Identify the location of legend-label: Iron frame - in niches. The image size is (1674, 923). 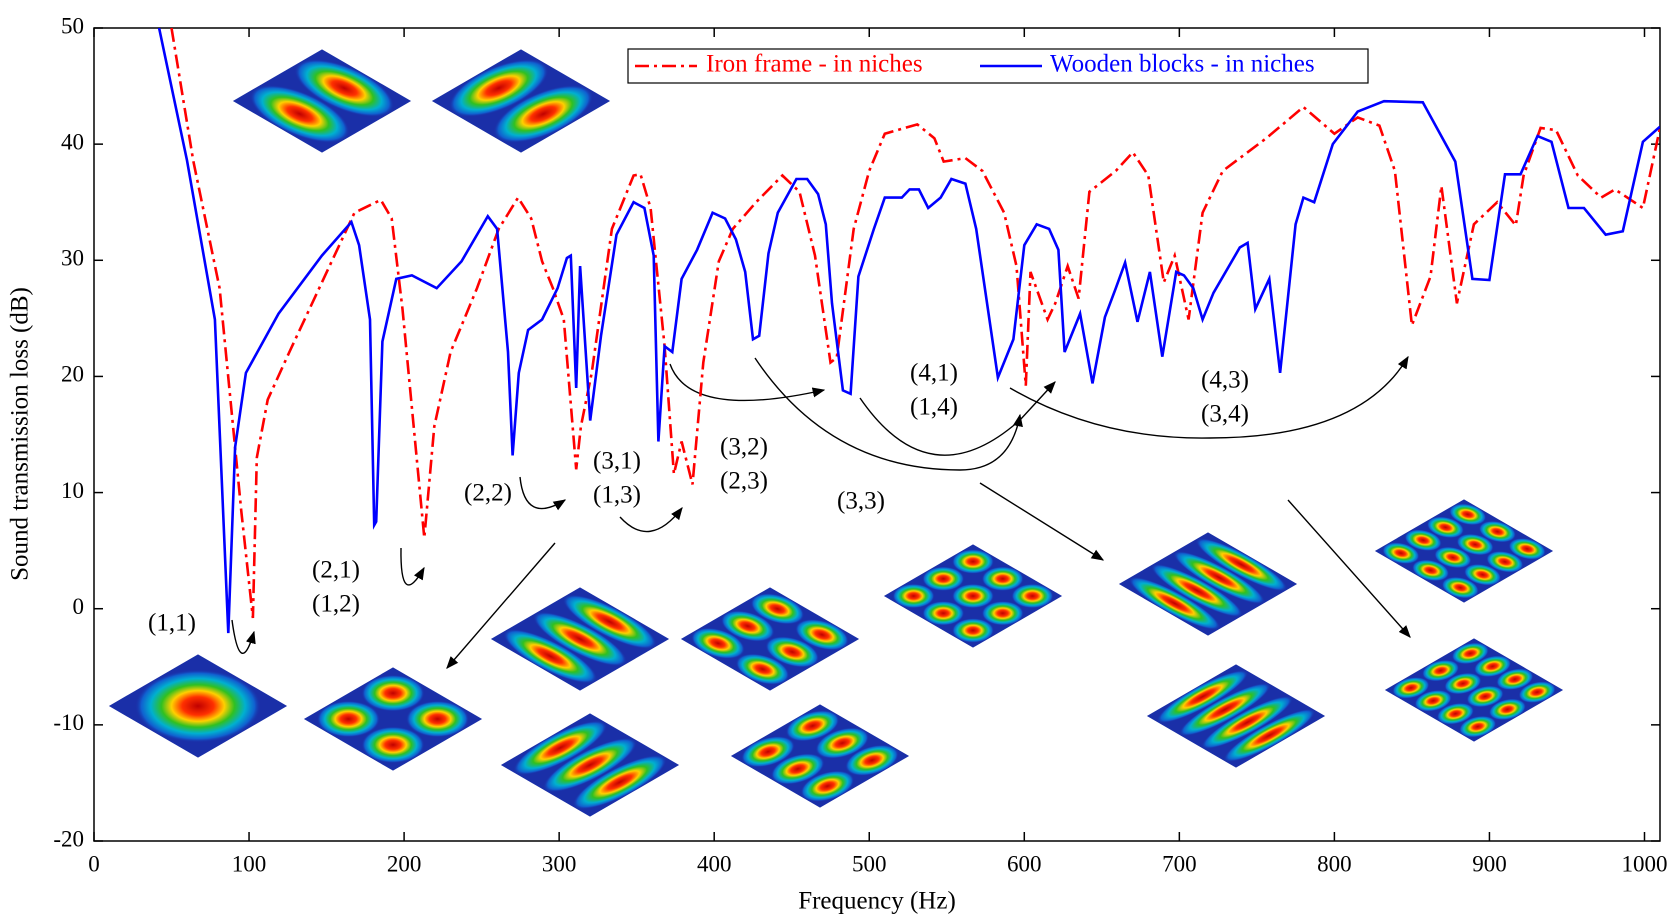
(814, 64).